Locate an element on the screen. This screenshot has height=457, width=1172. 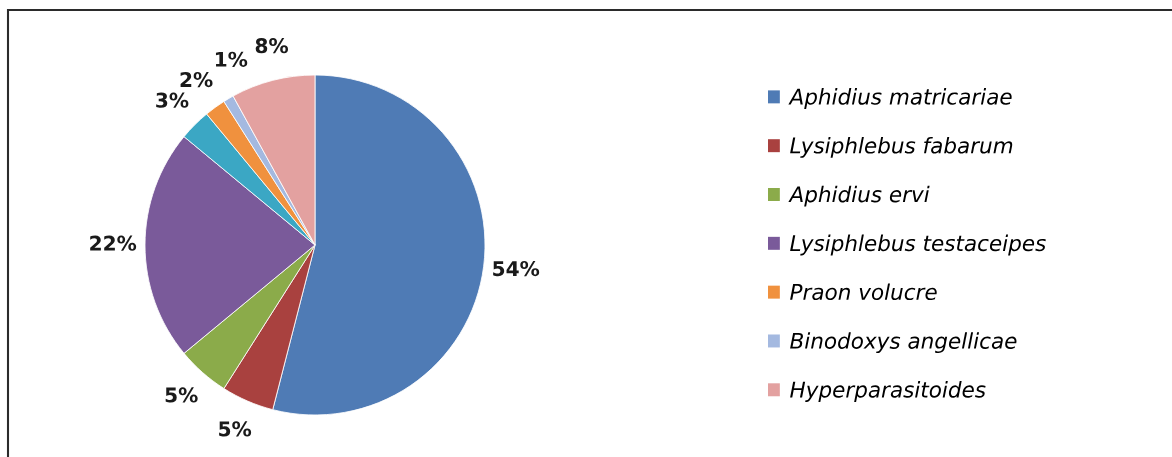
data-label: 54% is located at coordinates (516, 268).